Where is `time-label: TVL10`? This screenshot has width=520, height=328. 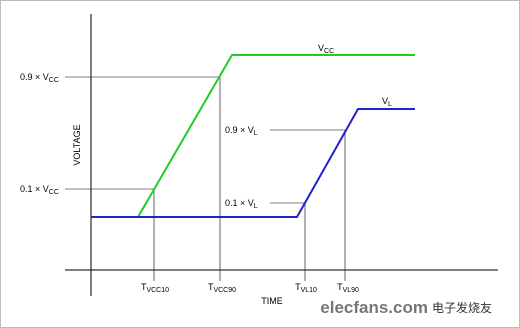 time-label: TVL10 is located at coordinates (306, 288).